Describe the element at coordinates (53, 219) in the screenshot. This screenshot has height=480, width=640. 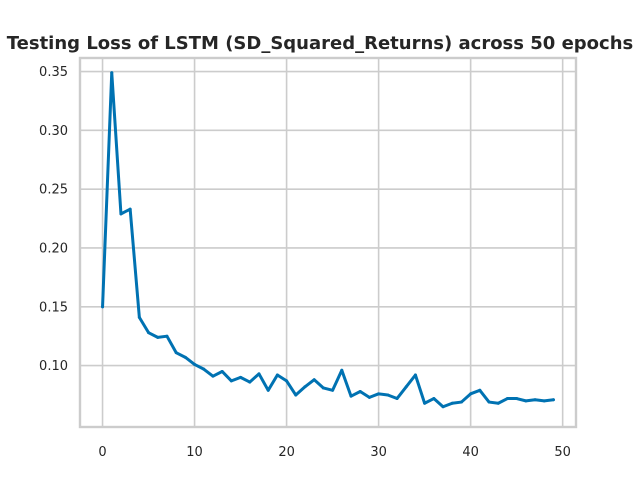
I see `y-tick-labels: 0.10 0.15 0.20 0.25 0.30 0.35` at that location.